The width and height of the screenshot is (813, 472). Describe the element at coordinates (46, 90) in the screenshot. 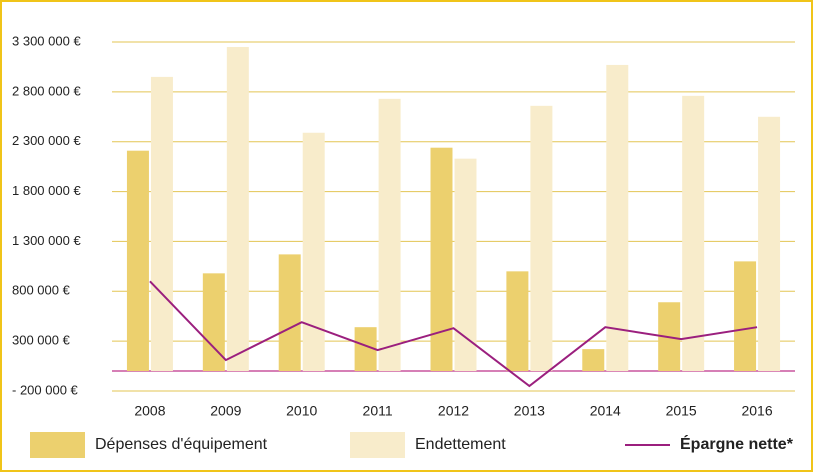

I see `y-tick-label: 2 800 000 €` at that location.